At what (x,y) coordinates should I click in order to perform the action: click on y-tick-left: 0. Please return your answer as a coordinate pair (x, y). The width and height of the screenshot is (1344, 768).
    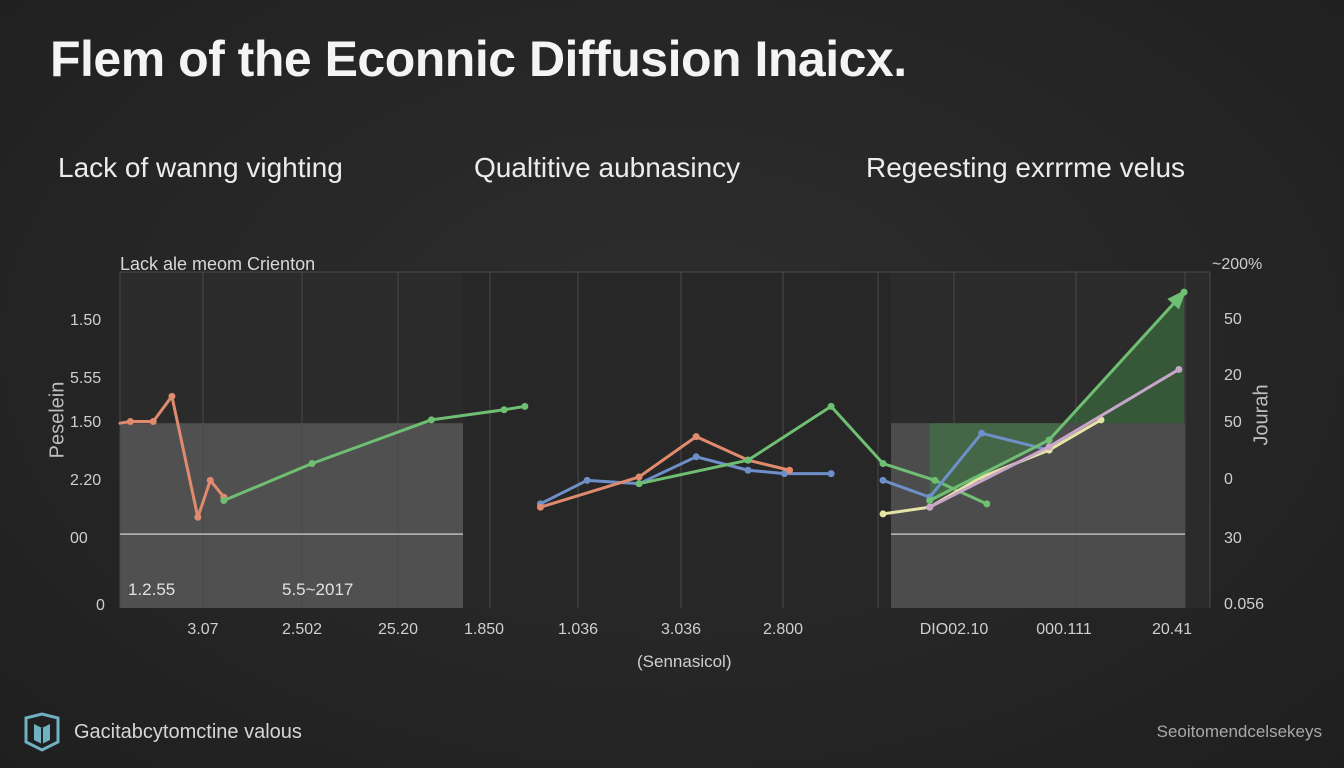
    Looking at the image, I should click on (100, 605).